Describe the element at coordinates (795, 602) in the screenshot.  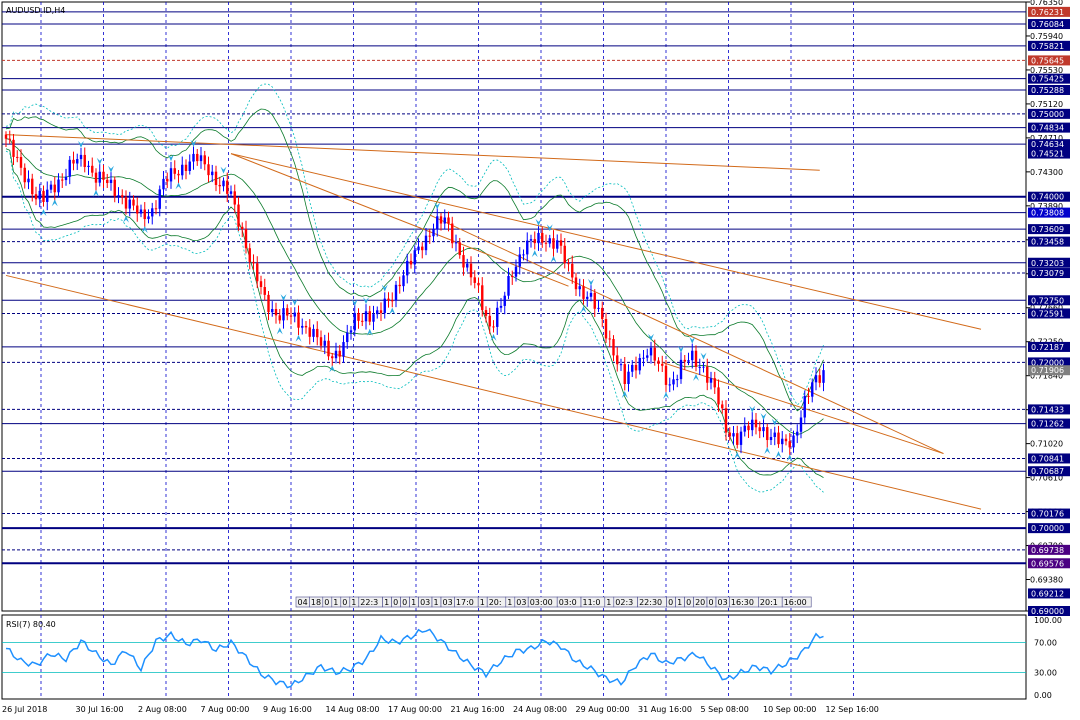
I see `time-strip-label: 16:00` at that location.